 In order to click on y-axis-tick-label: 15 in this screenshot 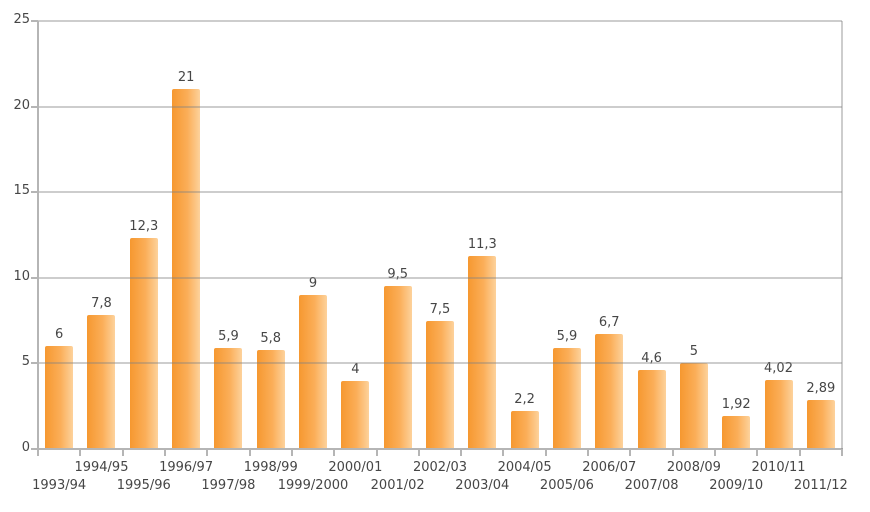, I will do `click(21, 191)`.